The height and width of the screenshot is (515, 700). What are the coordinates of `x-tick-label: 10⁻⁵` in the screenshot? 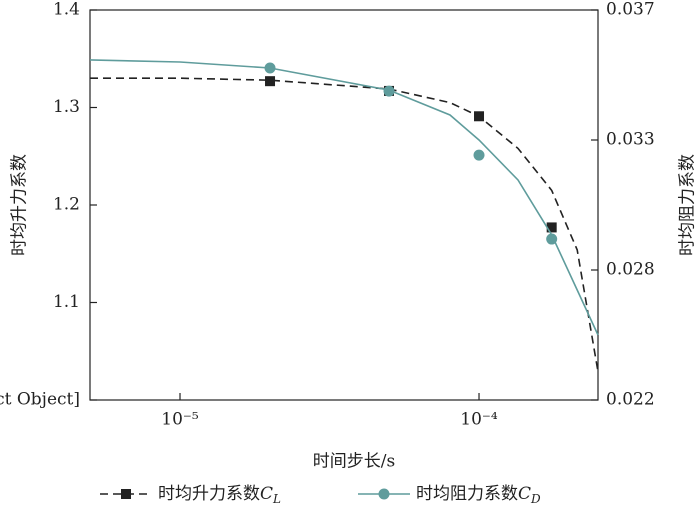 It's located at (180, 420).